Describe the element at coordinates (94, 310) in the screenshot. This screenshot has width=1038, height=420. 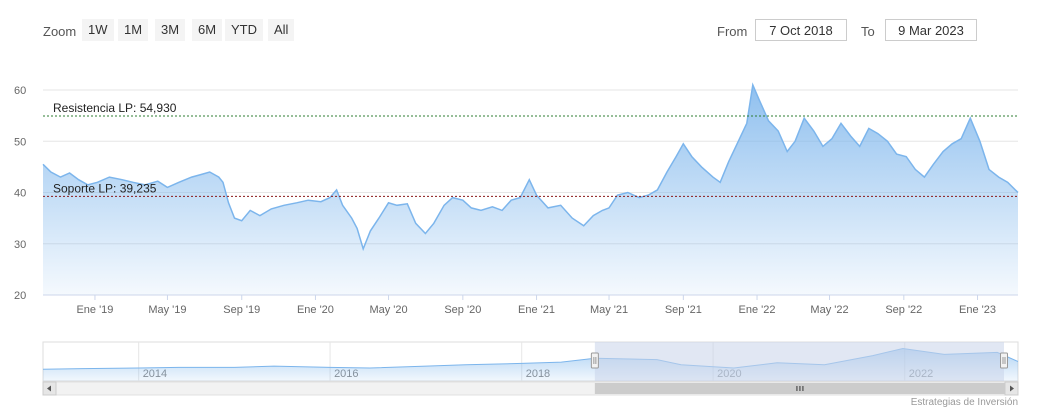
I see `x-tick-label: Ene '19` at that location.